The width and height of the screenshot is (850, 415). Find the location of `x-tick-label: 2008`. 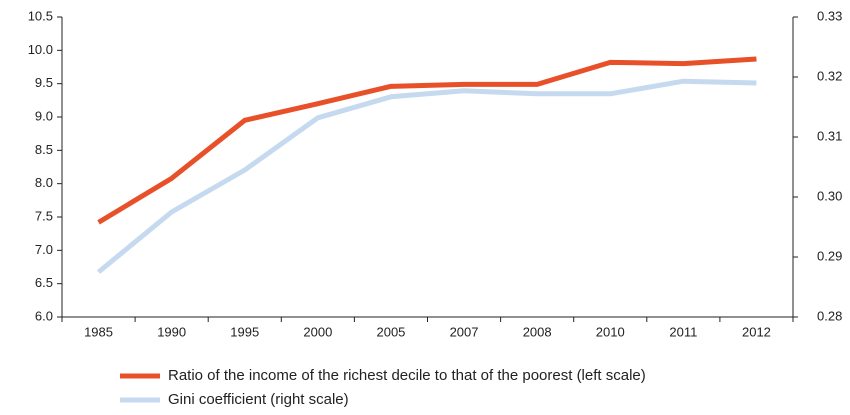

x-tick-label: 2008 is located at coordinates (537, 331).